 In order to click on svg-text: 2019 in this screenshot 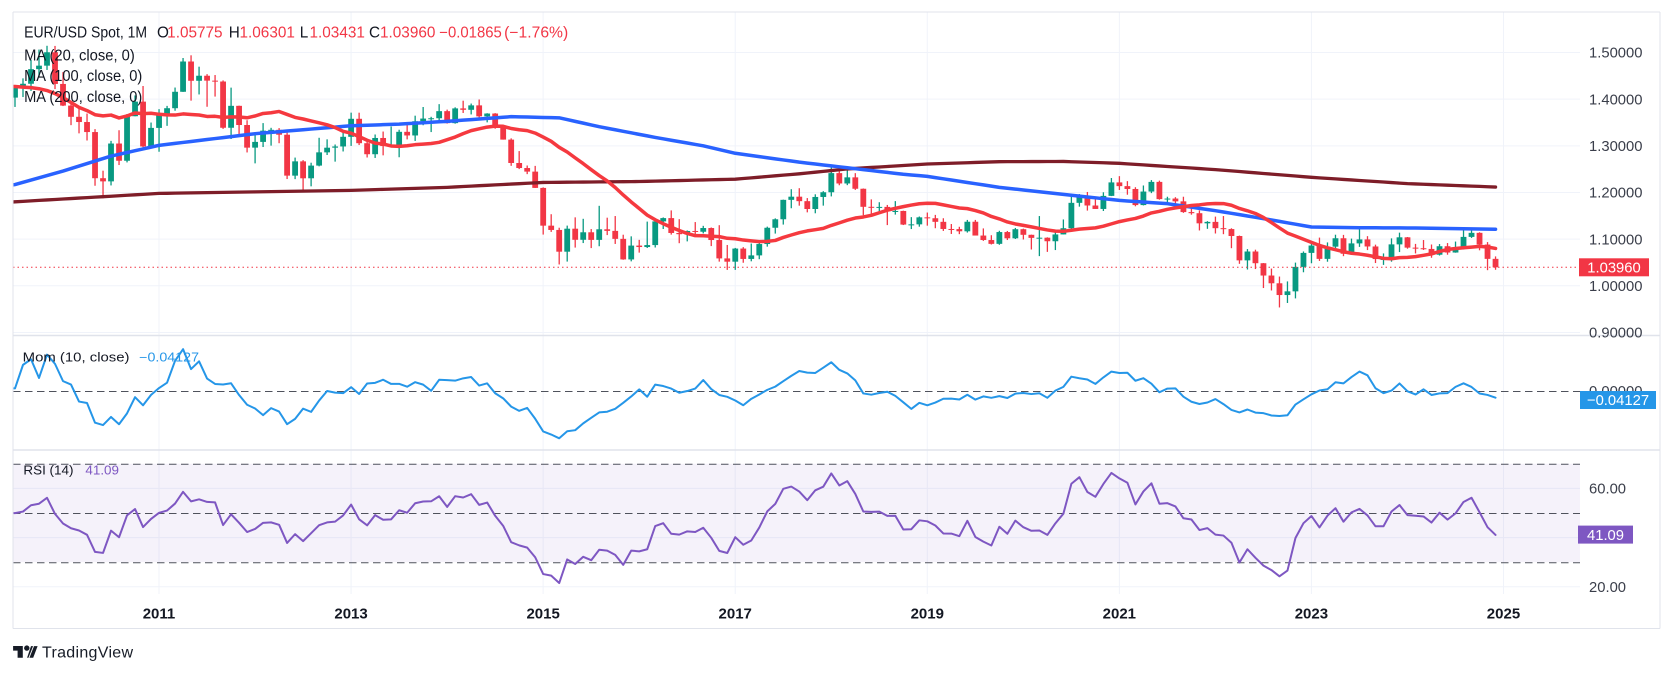, I will do `click(927, 614)`.